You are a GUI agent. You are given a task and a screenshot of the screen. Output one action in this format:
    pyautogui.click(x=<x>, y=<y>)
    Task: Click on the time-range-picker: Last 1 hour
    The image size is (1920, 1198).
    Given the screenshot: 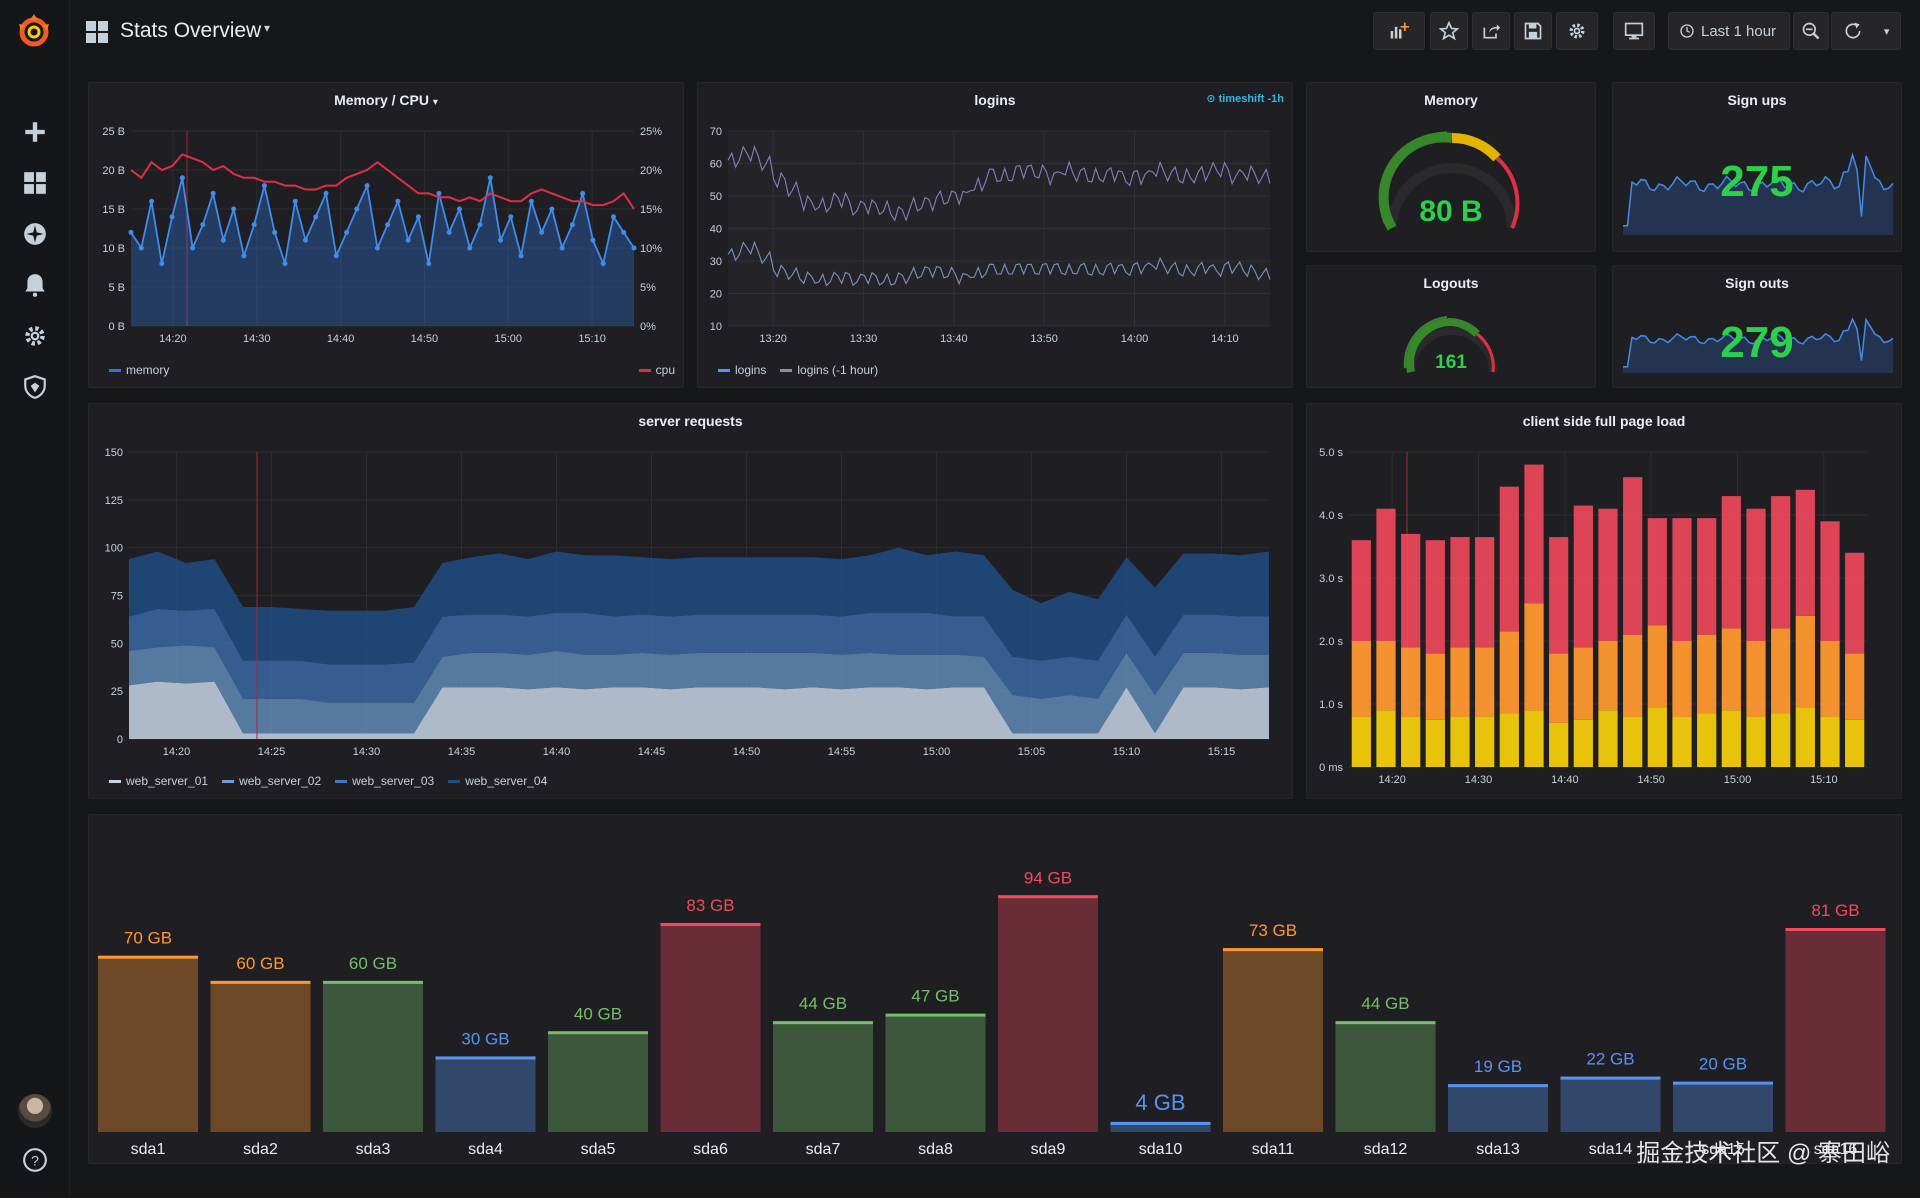 What is the action you would take?
    pyautogui.click(x=1729, y=31)
    